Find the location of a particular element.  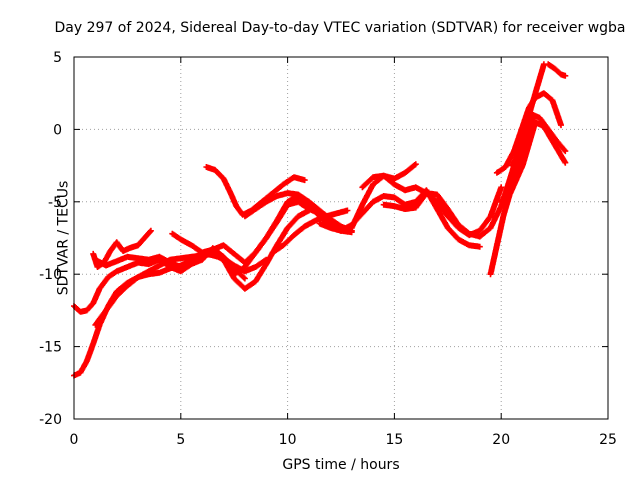

x-axis-label: GPS time / hours is located at coordinates (341, 465).